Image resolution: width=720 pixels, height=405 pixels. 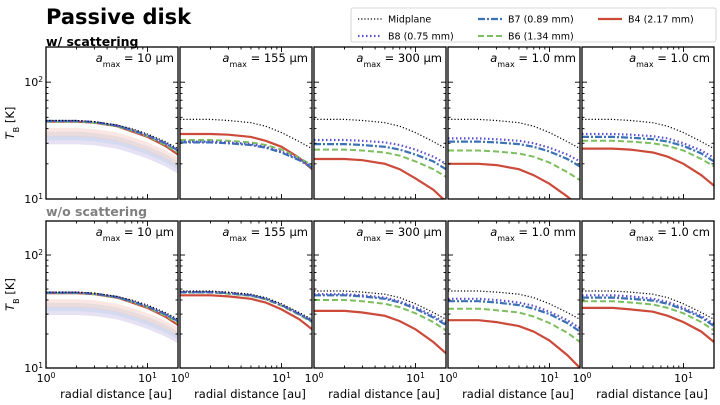 I want to click on panel: amax = 1.0 cm, so click(x=648, y=123).